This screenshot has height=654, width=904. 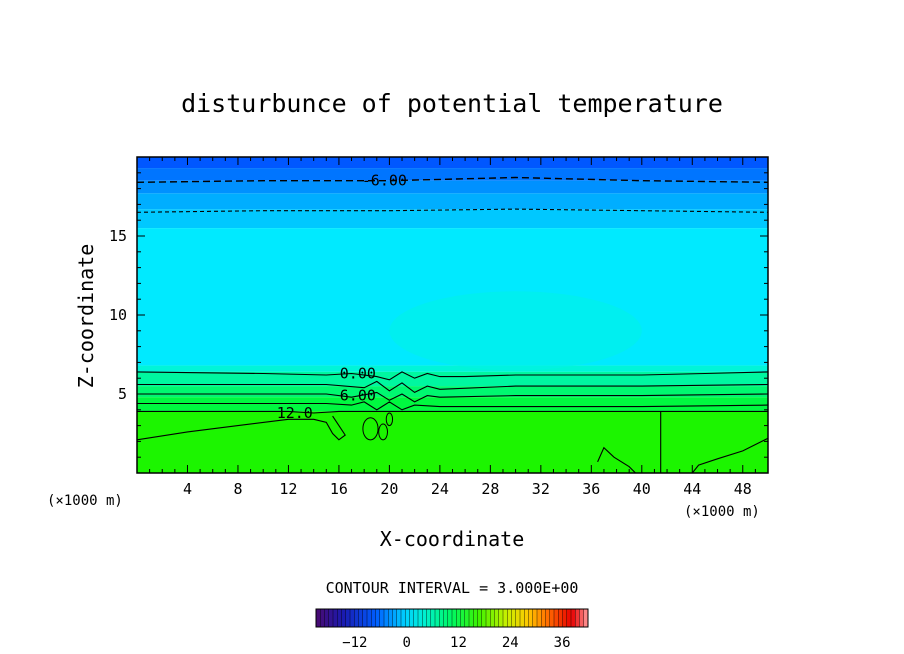 What do you see at coordinates (515, 331) in the screenshot?
I see `fill-warm-anomaly` at bounding box center [515, 331].